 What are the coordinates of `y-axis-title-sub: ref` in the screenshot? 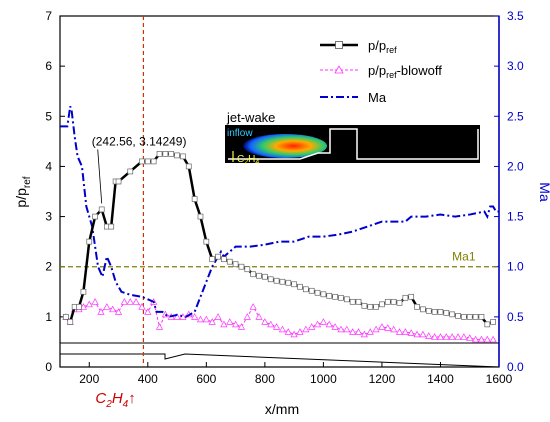 It's located at (27, 182).